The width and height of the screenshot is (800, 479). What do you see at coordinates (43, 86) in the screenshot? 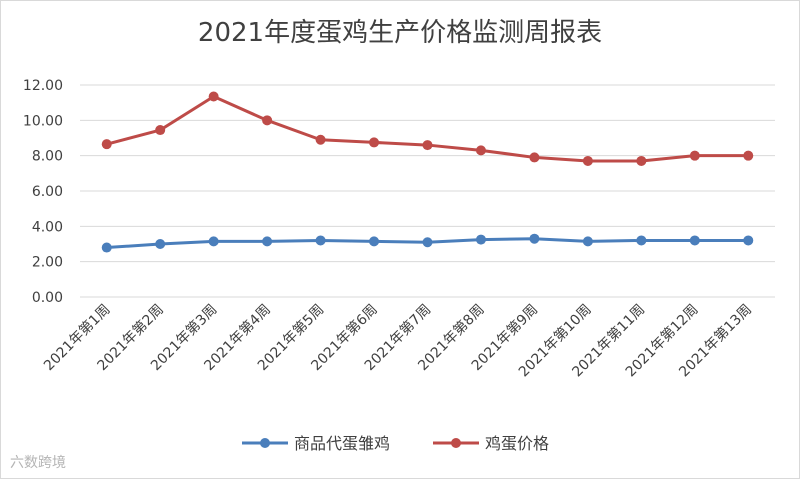
I see `y-tick-label: 12.00` at bounding box center [43, 86].